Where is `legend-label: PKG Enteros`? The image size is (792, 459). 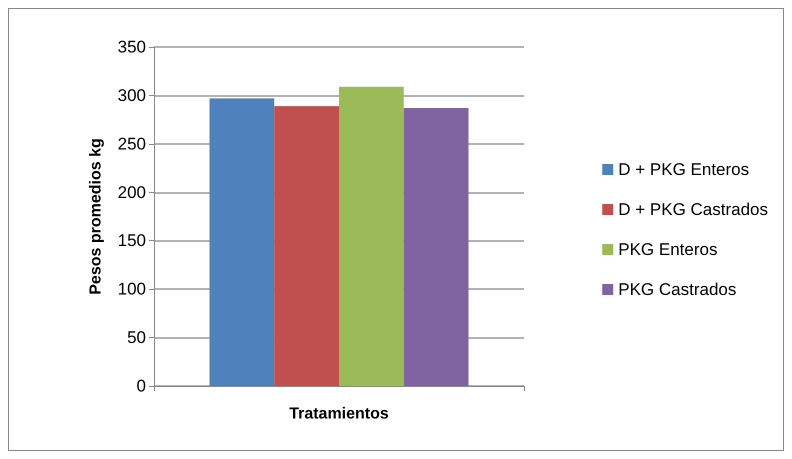 legend-label: PKG Enteros is located at coordinates (668, 249).